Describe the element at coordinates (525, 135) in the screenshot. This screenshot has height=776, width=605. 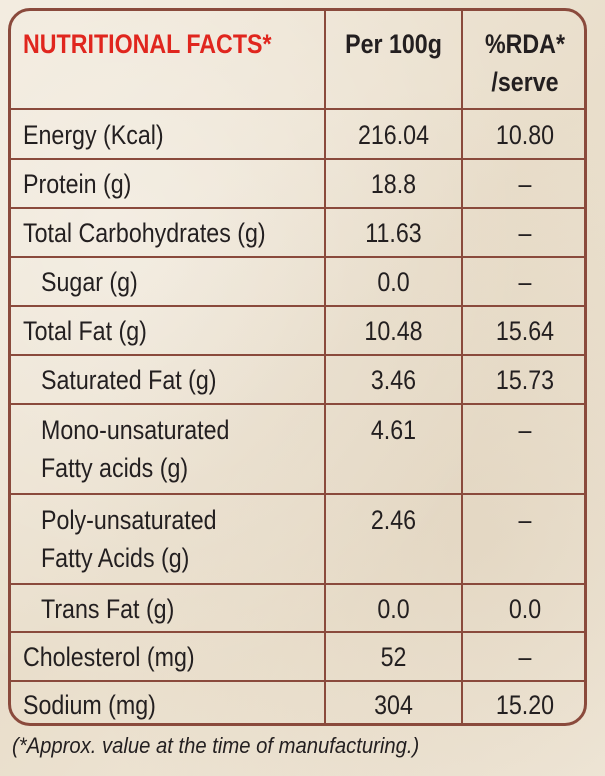
I see `row-rda: 10.80` at that location.